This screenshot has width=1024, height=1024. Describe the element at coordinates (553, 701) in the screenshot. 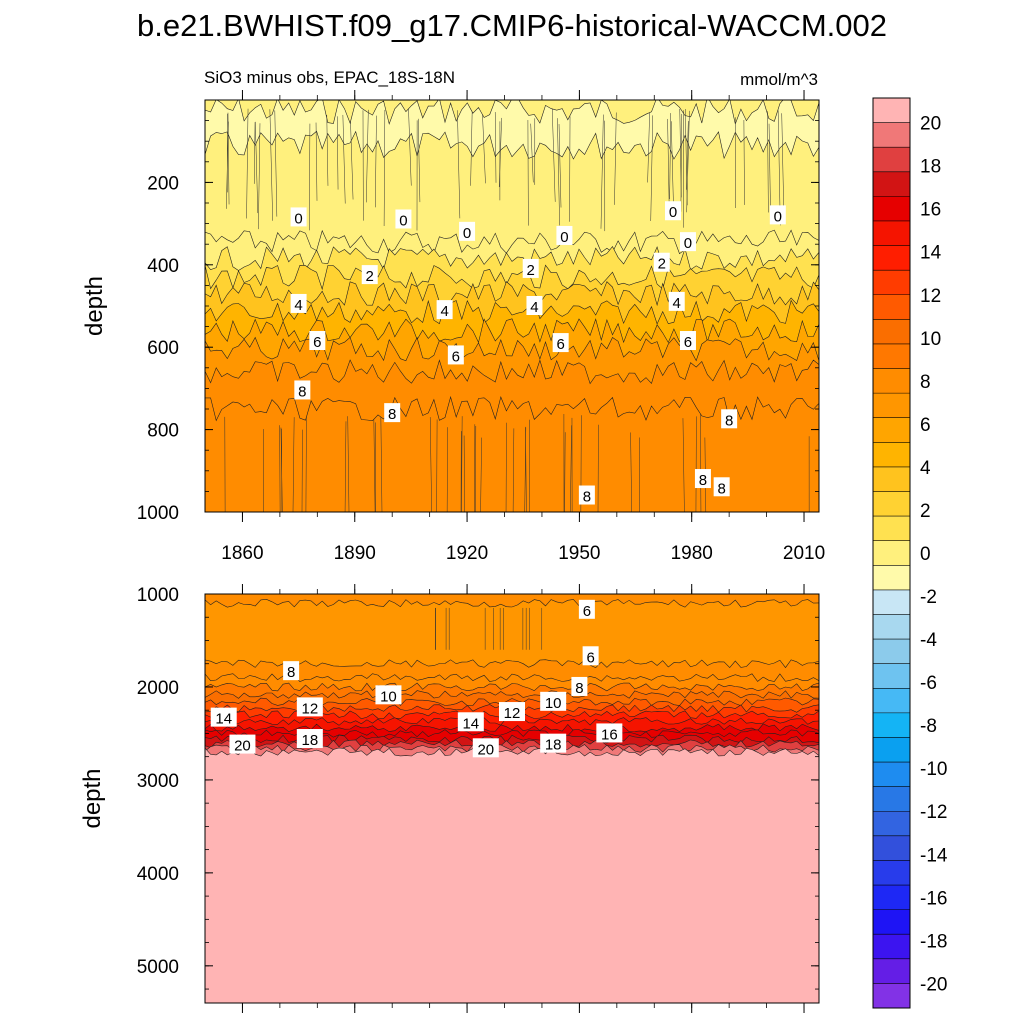

I see `contour-label: 10` at that location.